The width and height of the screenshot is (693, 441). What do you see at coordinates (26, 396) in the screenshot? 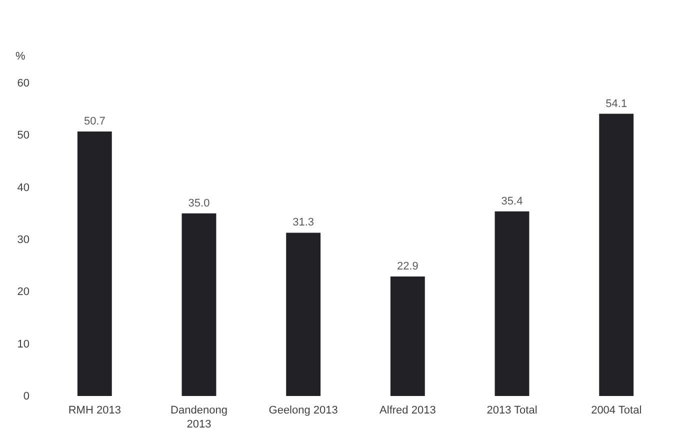
I see `y-tick-label: 0` at bounding box center [26, 396].